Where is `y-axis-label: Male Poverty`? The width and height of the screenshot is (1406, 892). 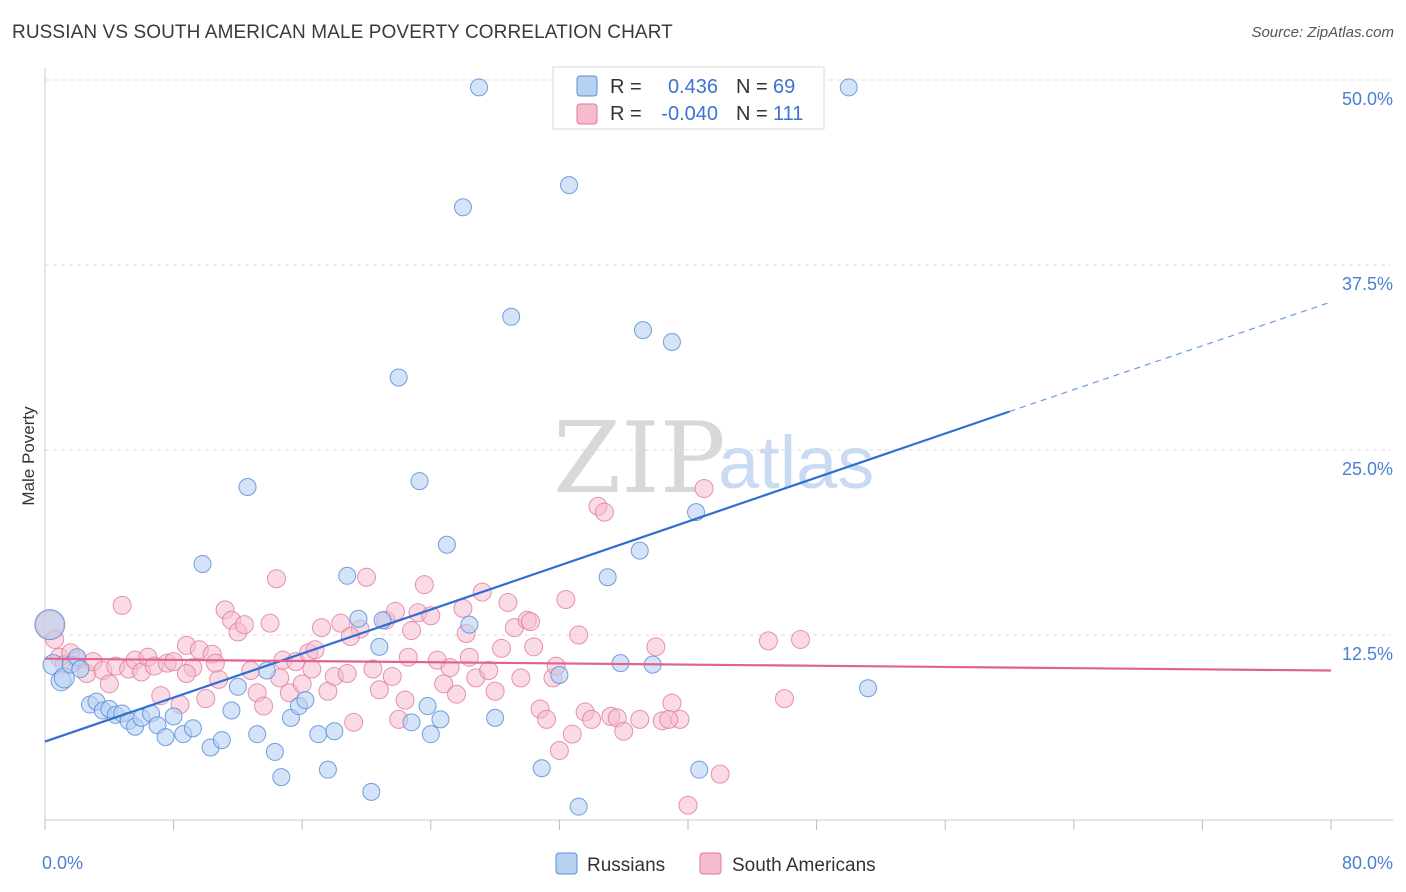
y-axis-label: Male Poverty is located at coordinates (28, 456).